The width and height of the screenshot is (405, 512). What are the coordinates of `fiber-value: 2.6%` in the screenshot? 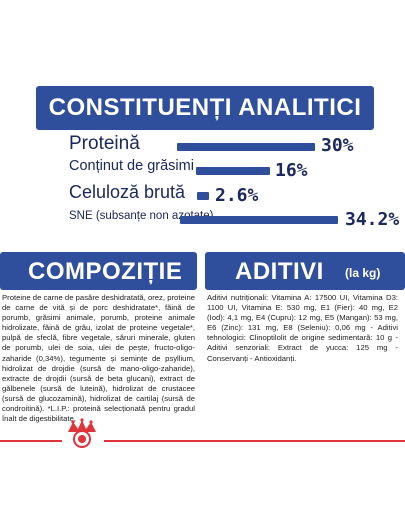 It's located at (237, 195).